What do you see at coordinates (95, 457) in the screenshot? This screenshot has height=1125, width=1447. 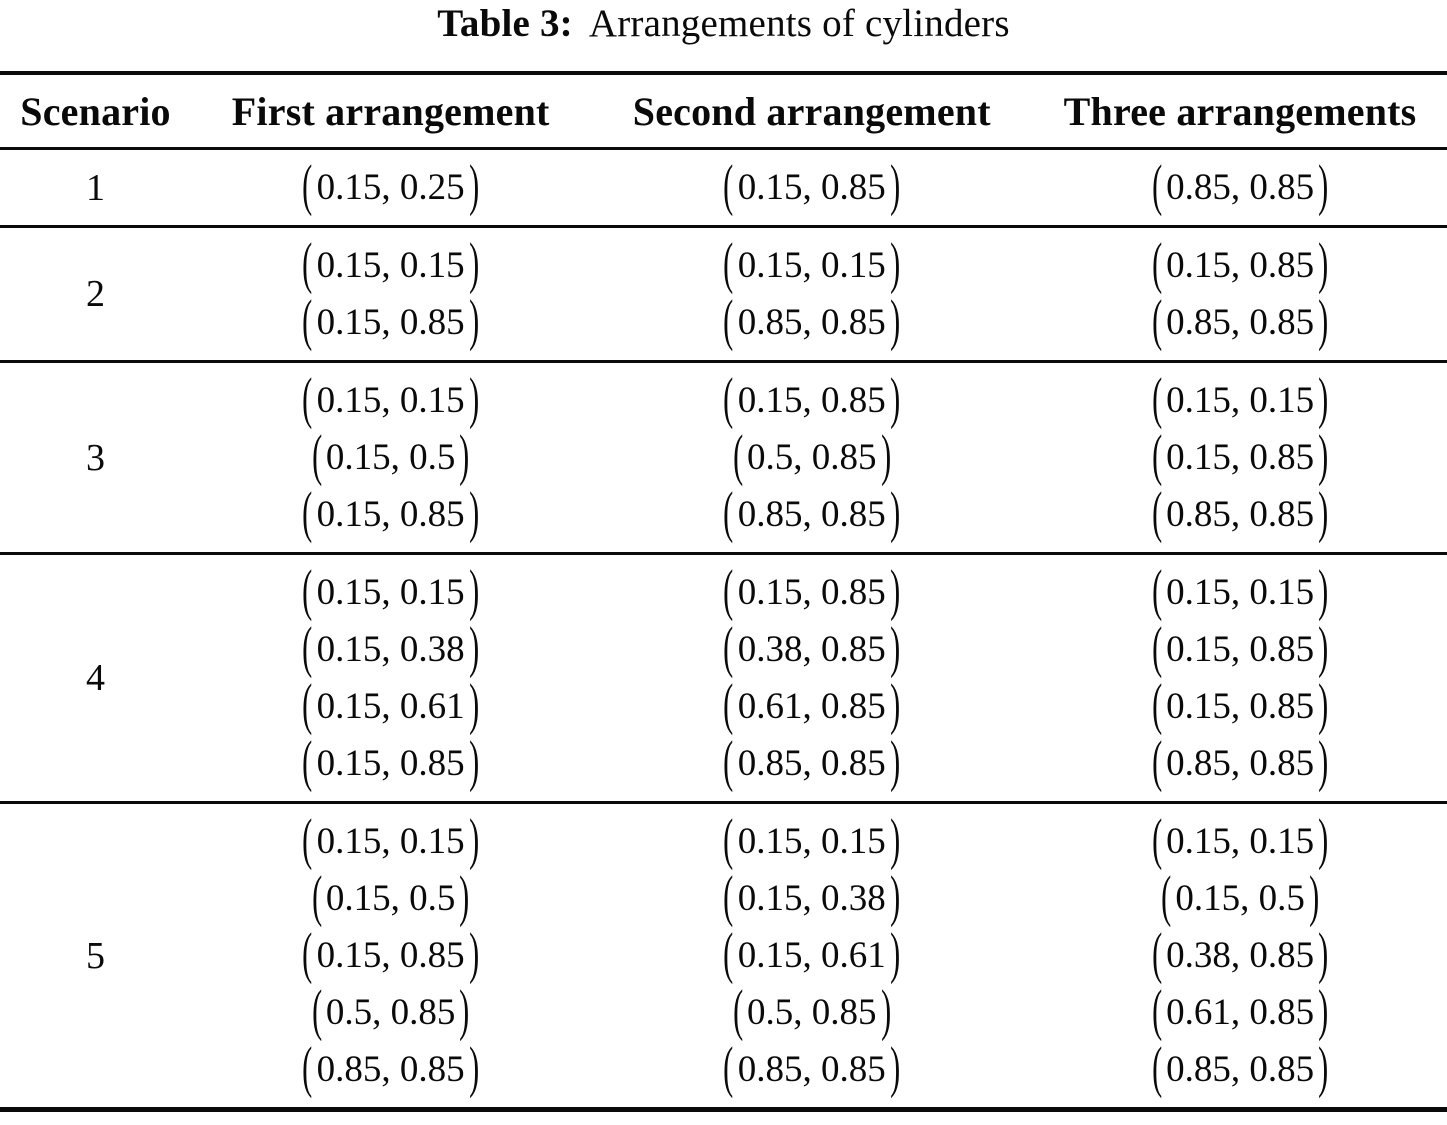 I see `scenario-number: 3` at bounding box center [95, 457].